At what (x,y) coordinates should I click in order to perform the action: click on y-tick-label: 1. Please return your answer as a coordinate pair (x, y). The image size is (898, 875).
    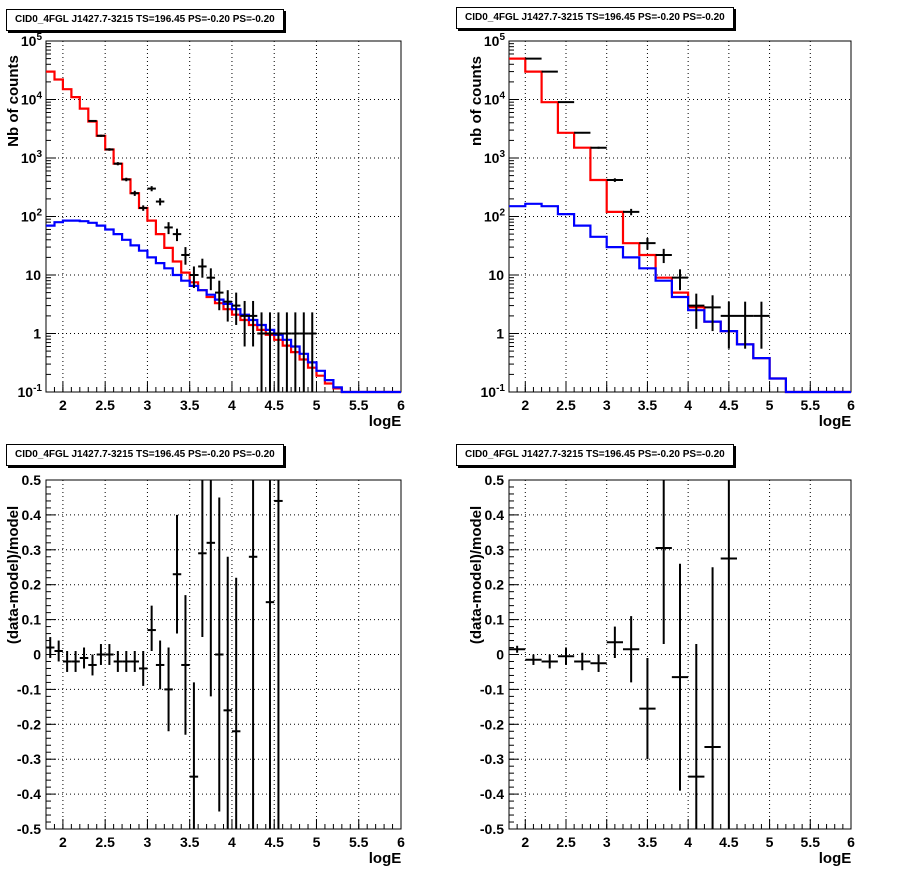
    Looking at the image, I should click on (37, 334).